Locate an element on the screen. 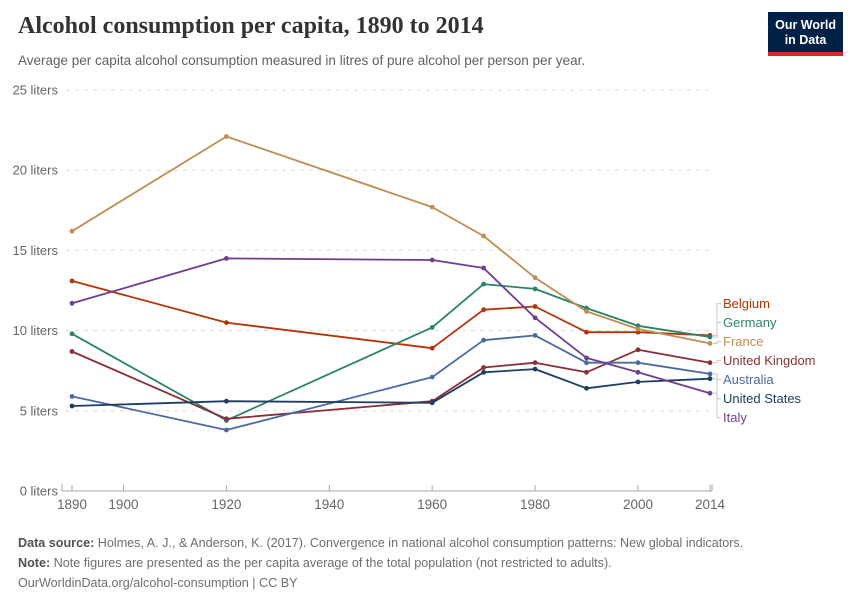 The image size is (850, 600). point-italy-2014 is located at coordinates (710, 393).